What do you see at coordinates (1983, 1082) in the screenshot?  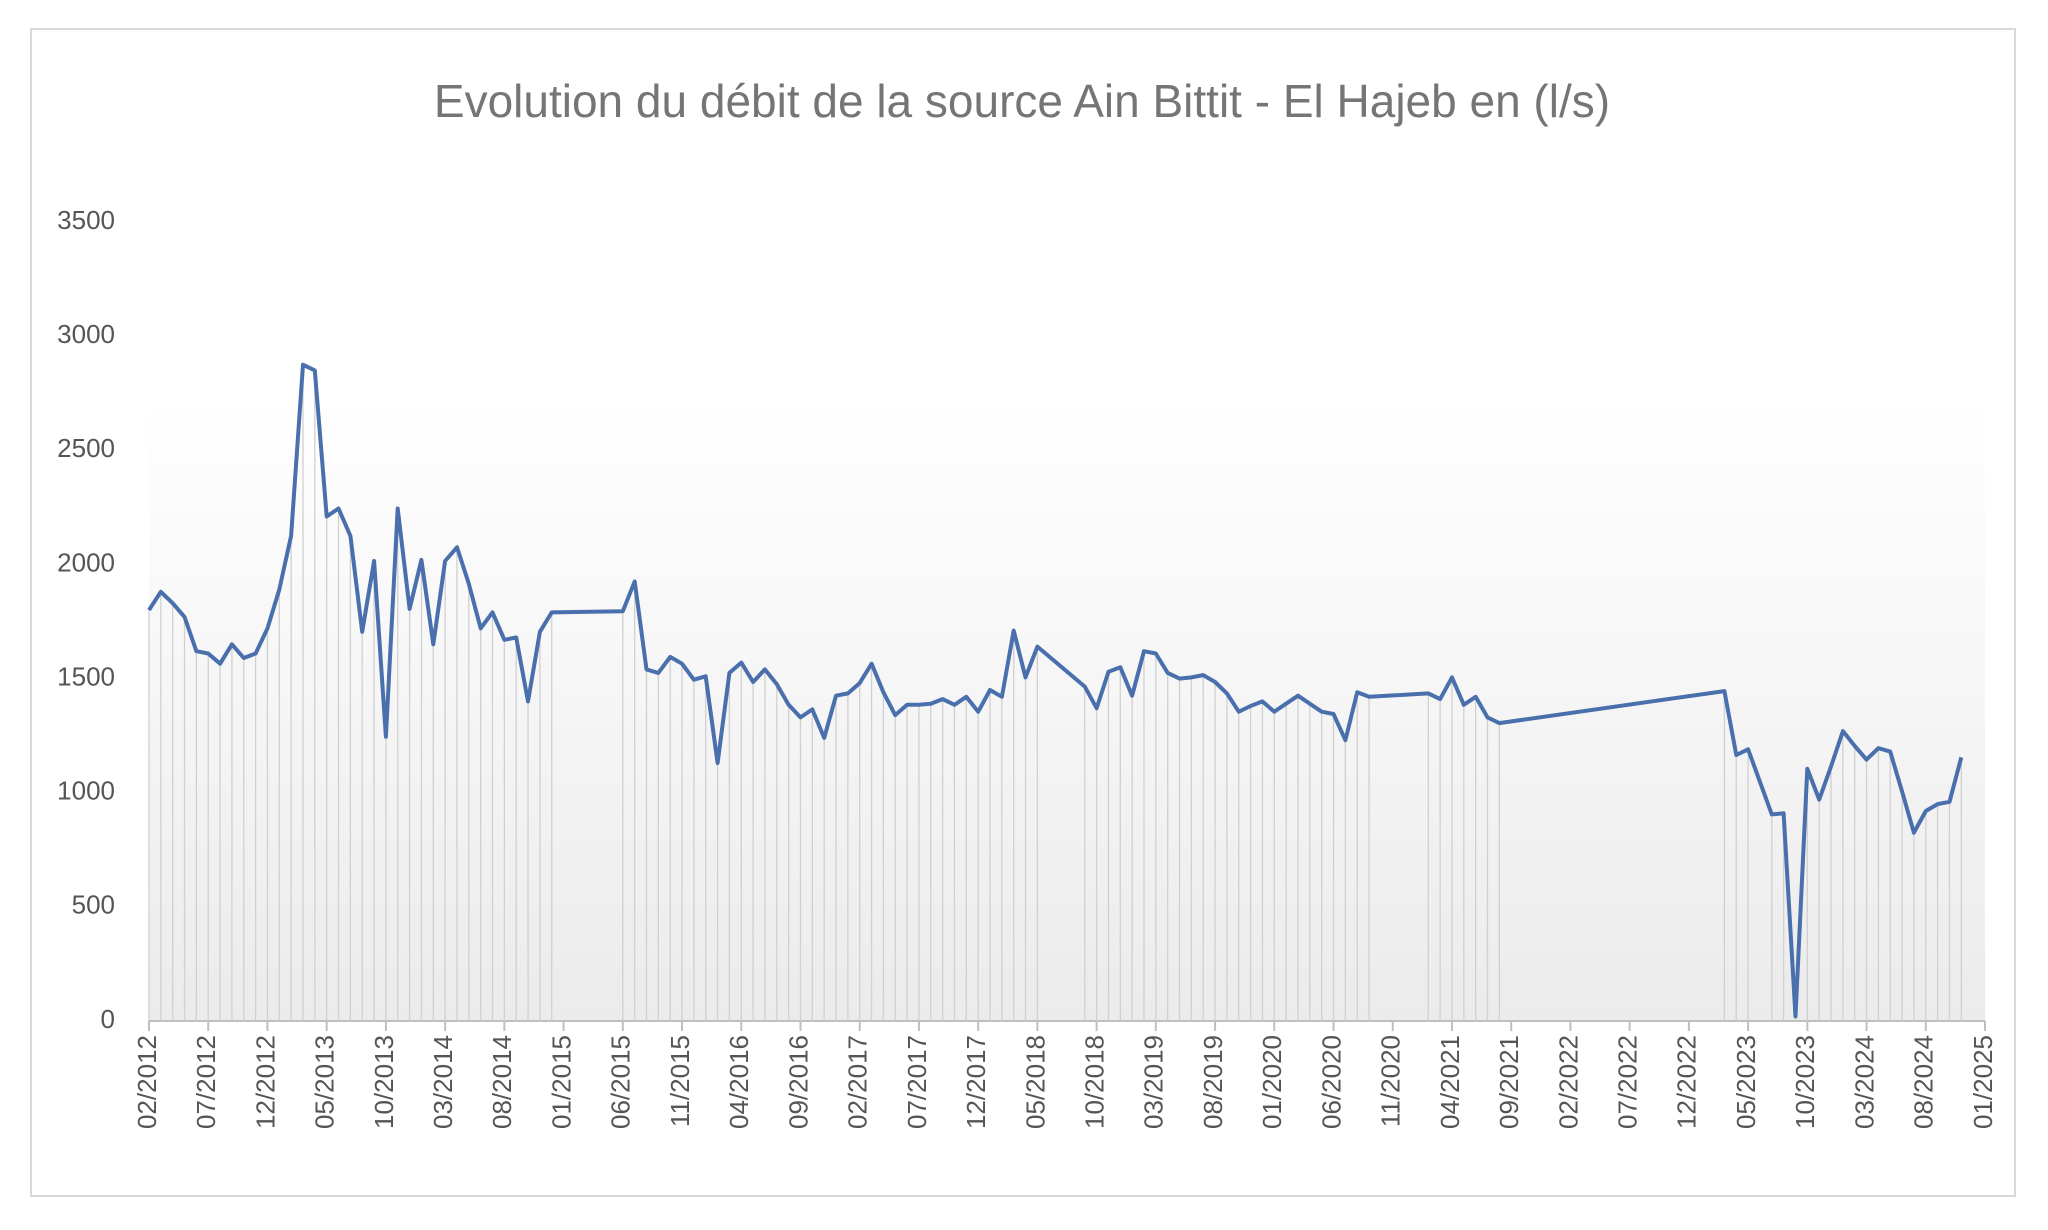 I see `x-tick-label: 01/2025` at bounding box center [1983, 1082].